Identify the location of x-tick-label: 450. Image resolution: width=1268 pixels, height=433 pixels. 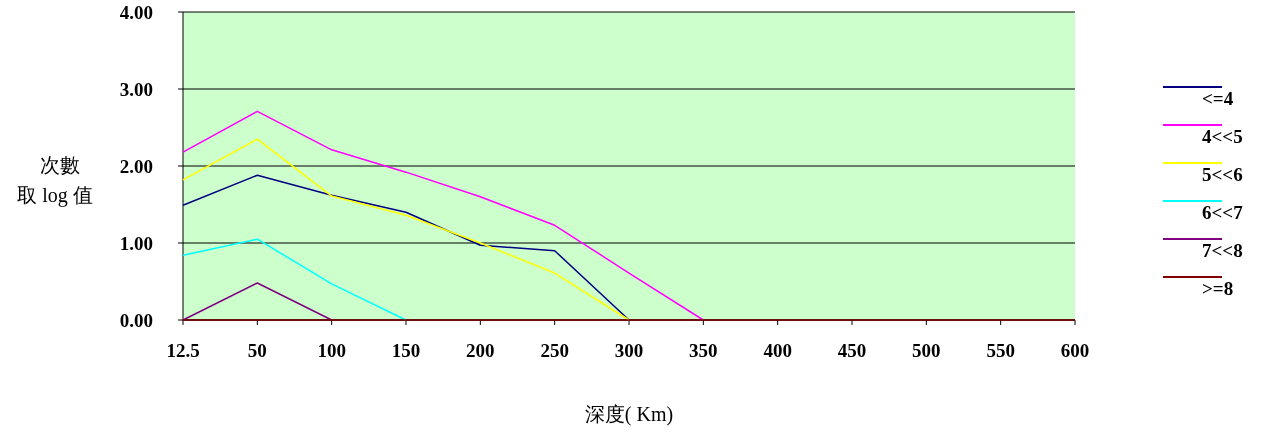
(852, 350).